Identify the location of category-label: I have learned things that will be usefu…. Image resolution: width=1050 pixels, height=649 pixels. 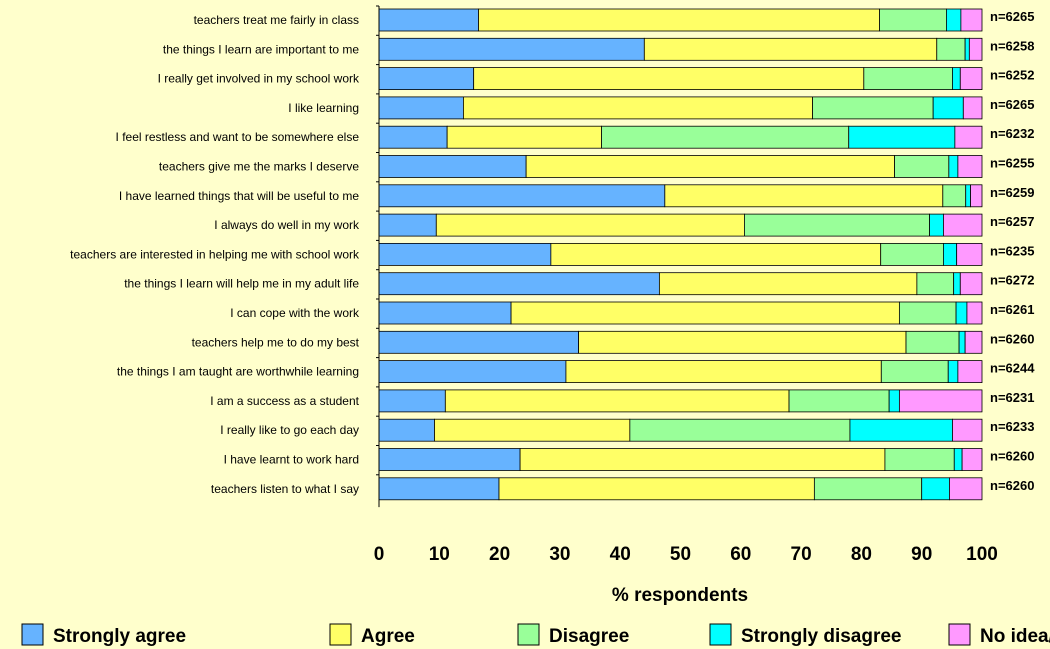
(239, 196).